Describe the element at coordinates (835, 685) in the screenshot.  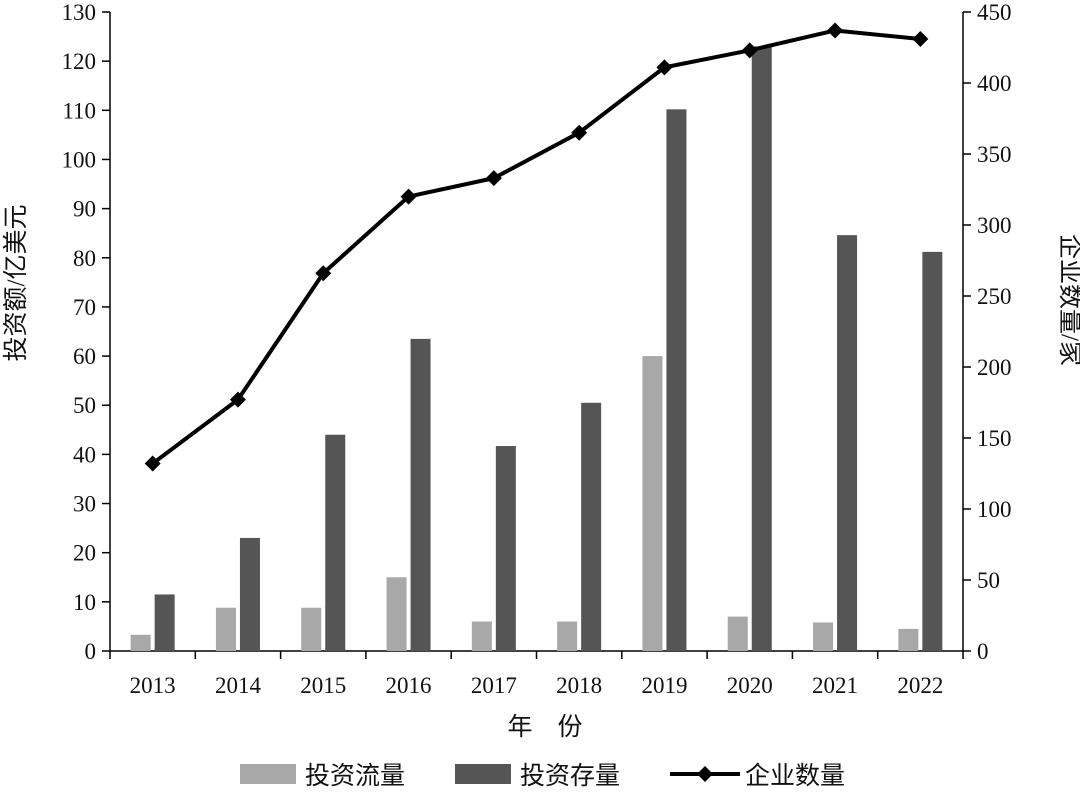
I see `x-tick-label: 2021` at that location.